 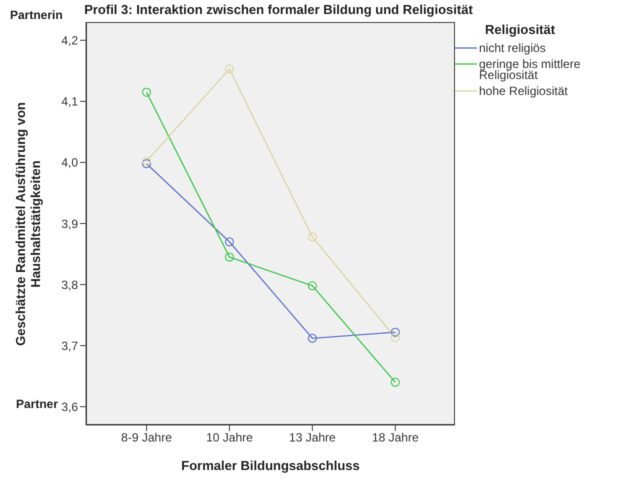 What do you see at coordinates (37, 404) in the screenshot?
I see `text: Partner` at bounding box center [37, 404].